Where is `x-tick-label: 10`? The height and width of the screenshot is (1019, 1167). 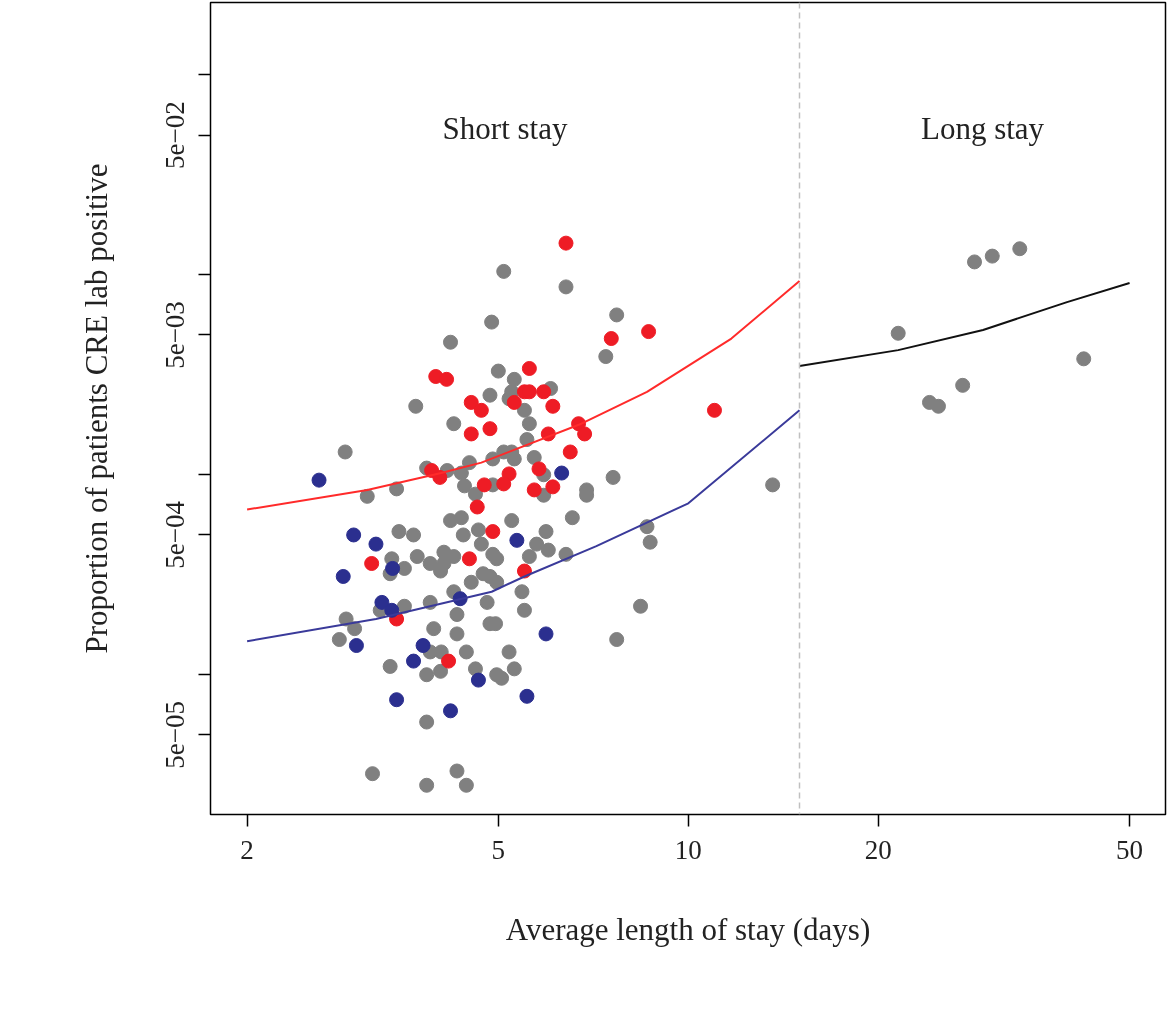
x-tick-label: 10 is located at coordinates (688, 849).